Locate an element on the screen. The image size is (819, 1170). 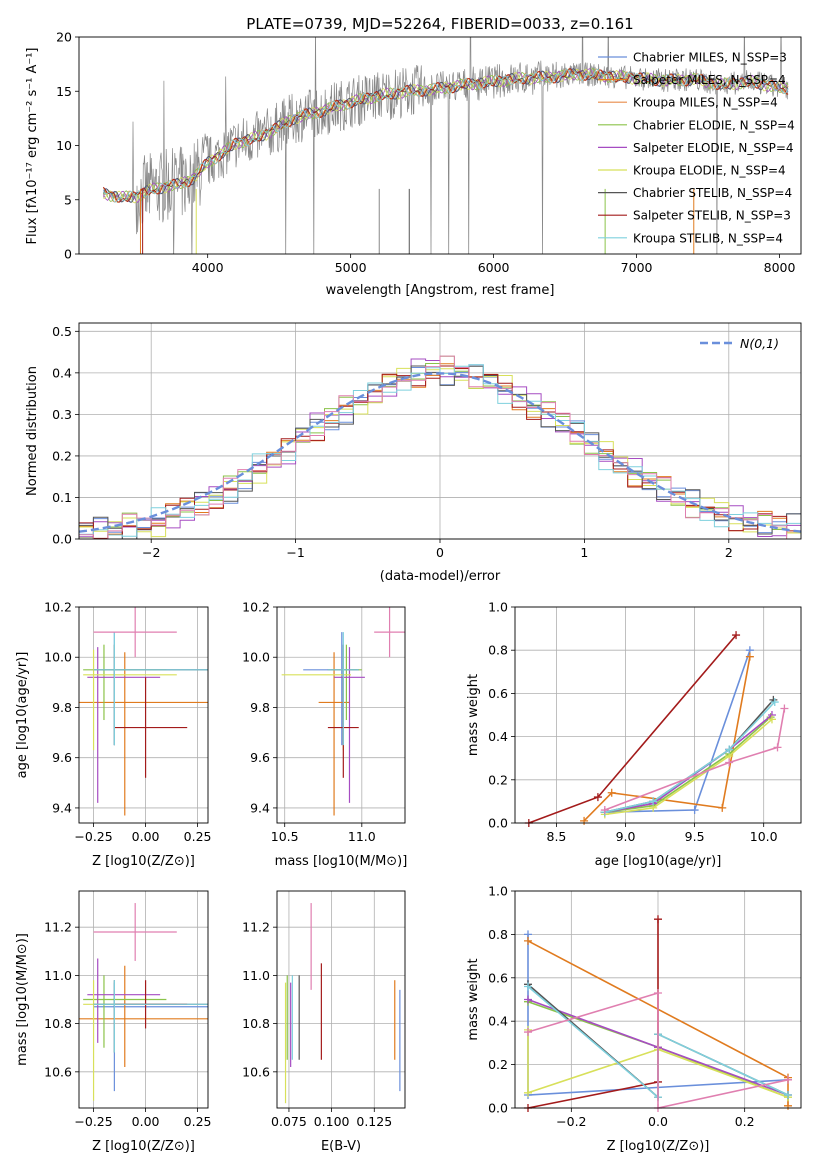
mass-vs-ebv-xtick-label-1: 0.100 is located at coordinates (332, 1121).